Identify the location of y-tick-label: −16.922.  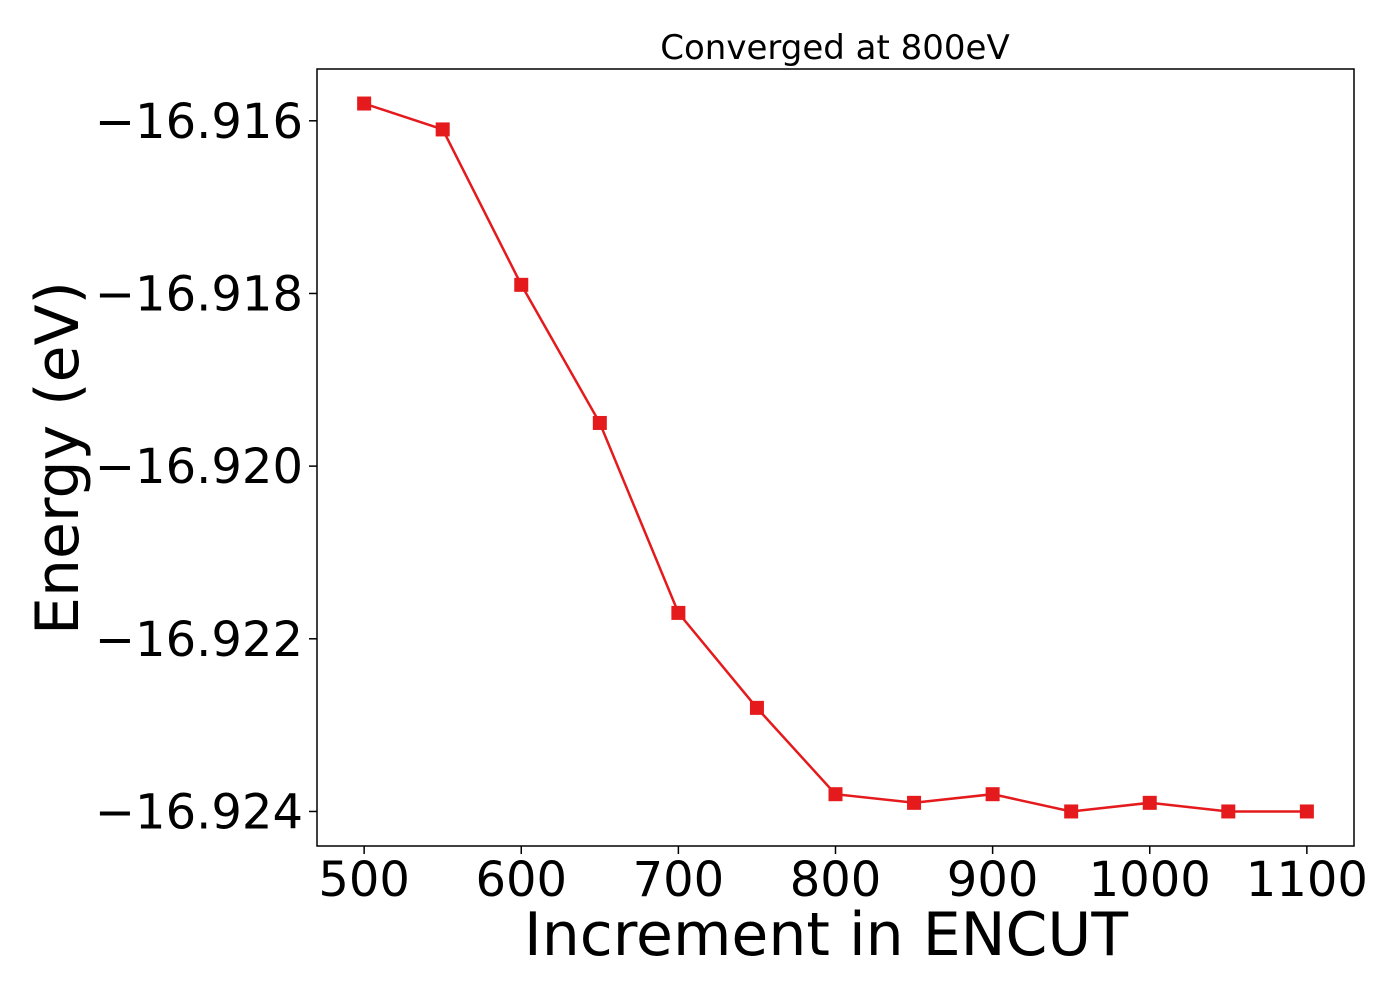
(199, 640).